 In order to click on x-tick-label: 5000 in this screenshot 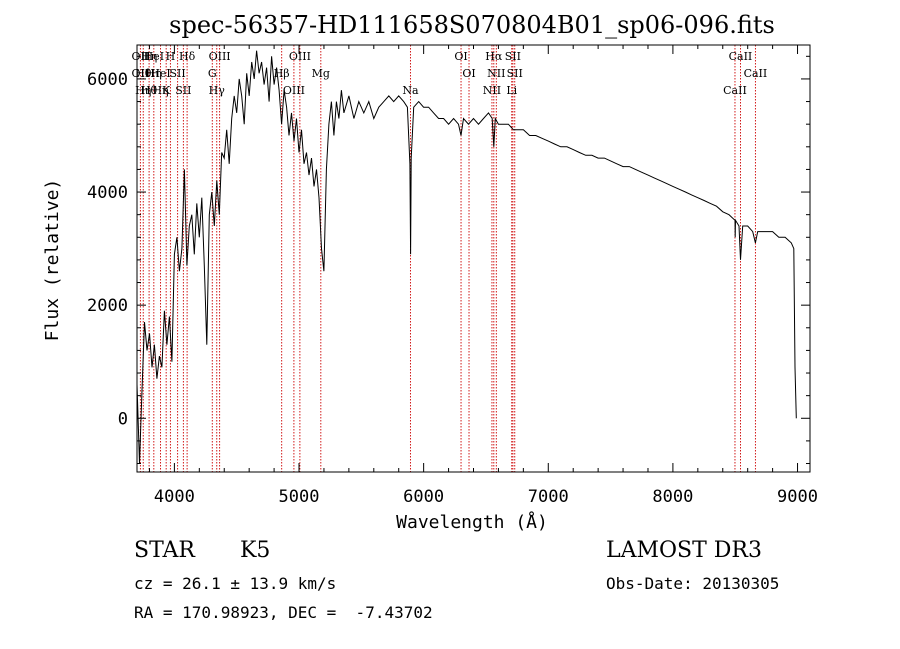, I will do `click(299, 497)`.